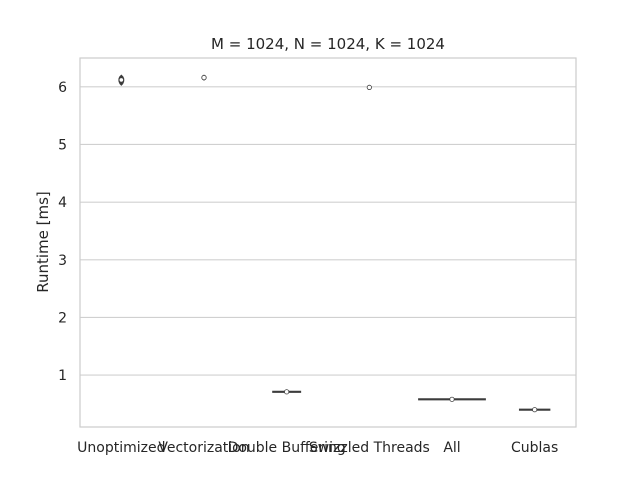 Image resolution: width=640 pixels, height=480 pixels. I want to click on x-tick-label: All, so click(451, 448).